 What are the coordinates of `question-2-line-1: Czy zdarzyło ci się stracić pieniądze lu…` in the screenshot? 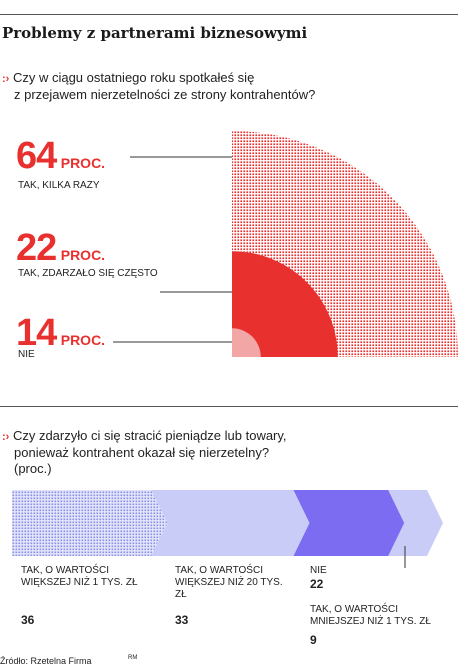 It's located at (149, 435).